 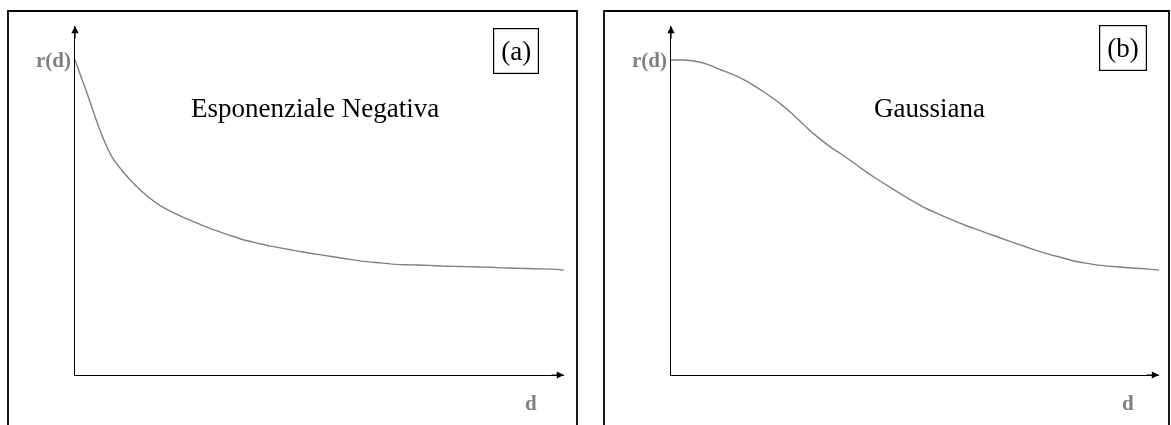 I want to click on text: Gaussiana, so click(x=929, y=108).